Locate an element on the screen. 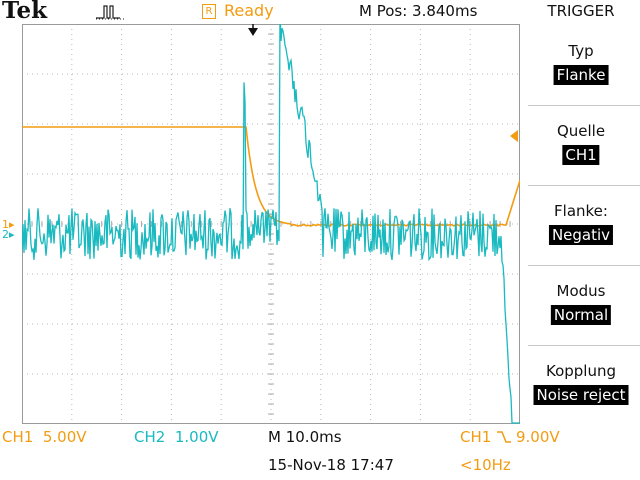 The height and width of the screenshot is (480, 640). timebase: M 10.0ms is located at coordinates (305, 437).